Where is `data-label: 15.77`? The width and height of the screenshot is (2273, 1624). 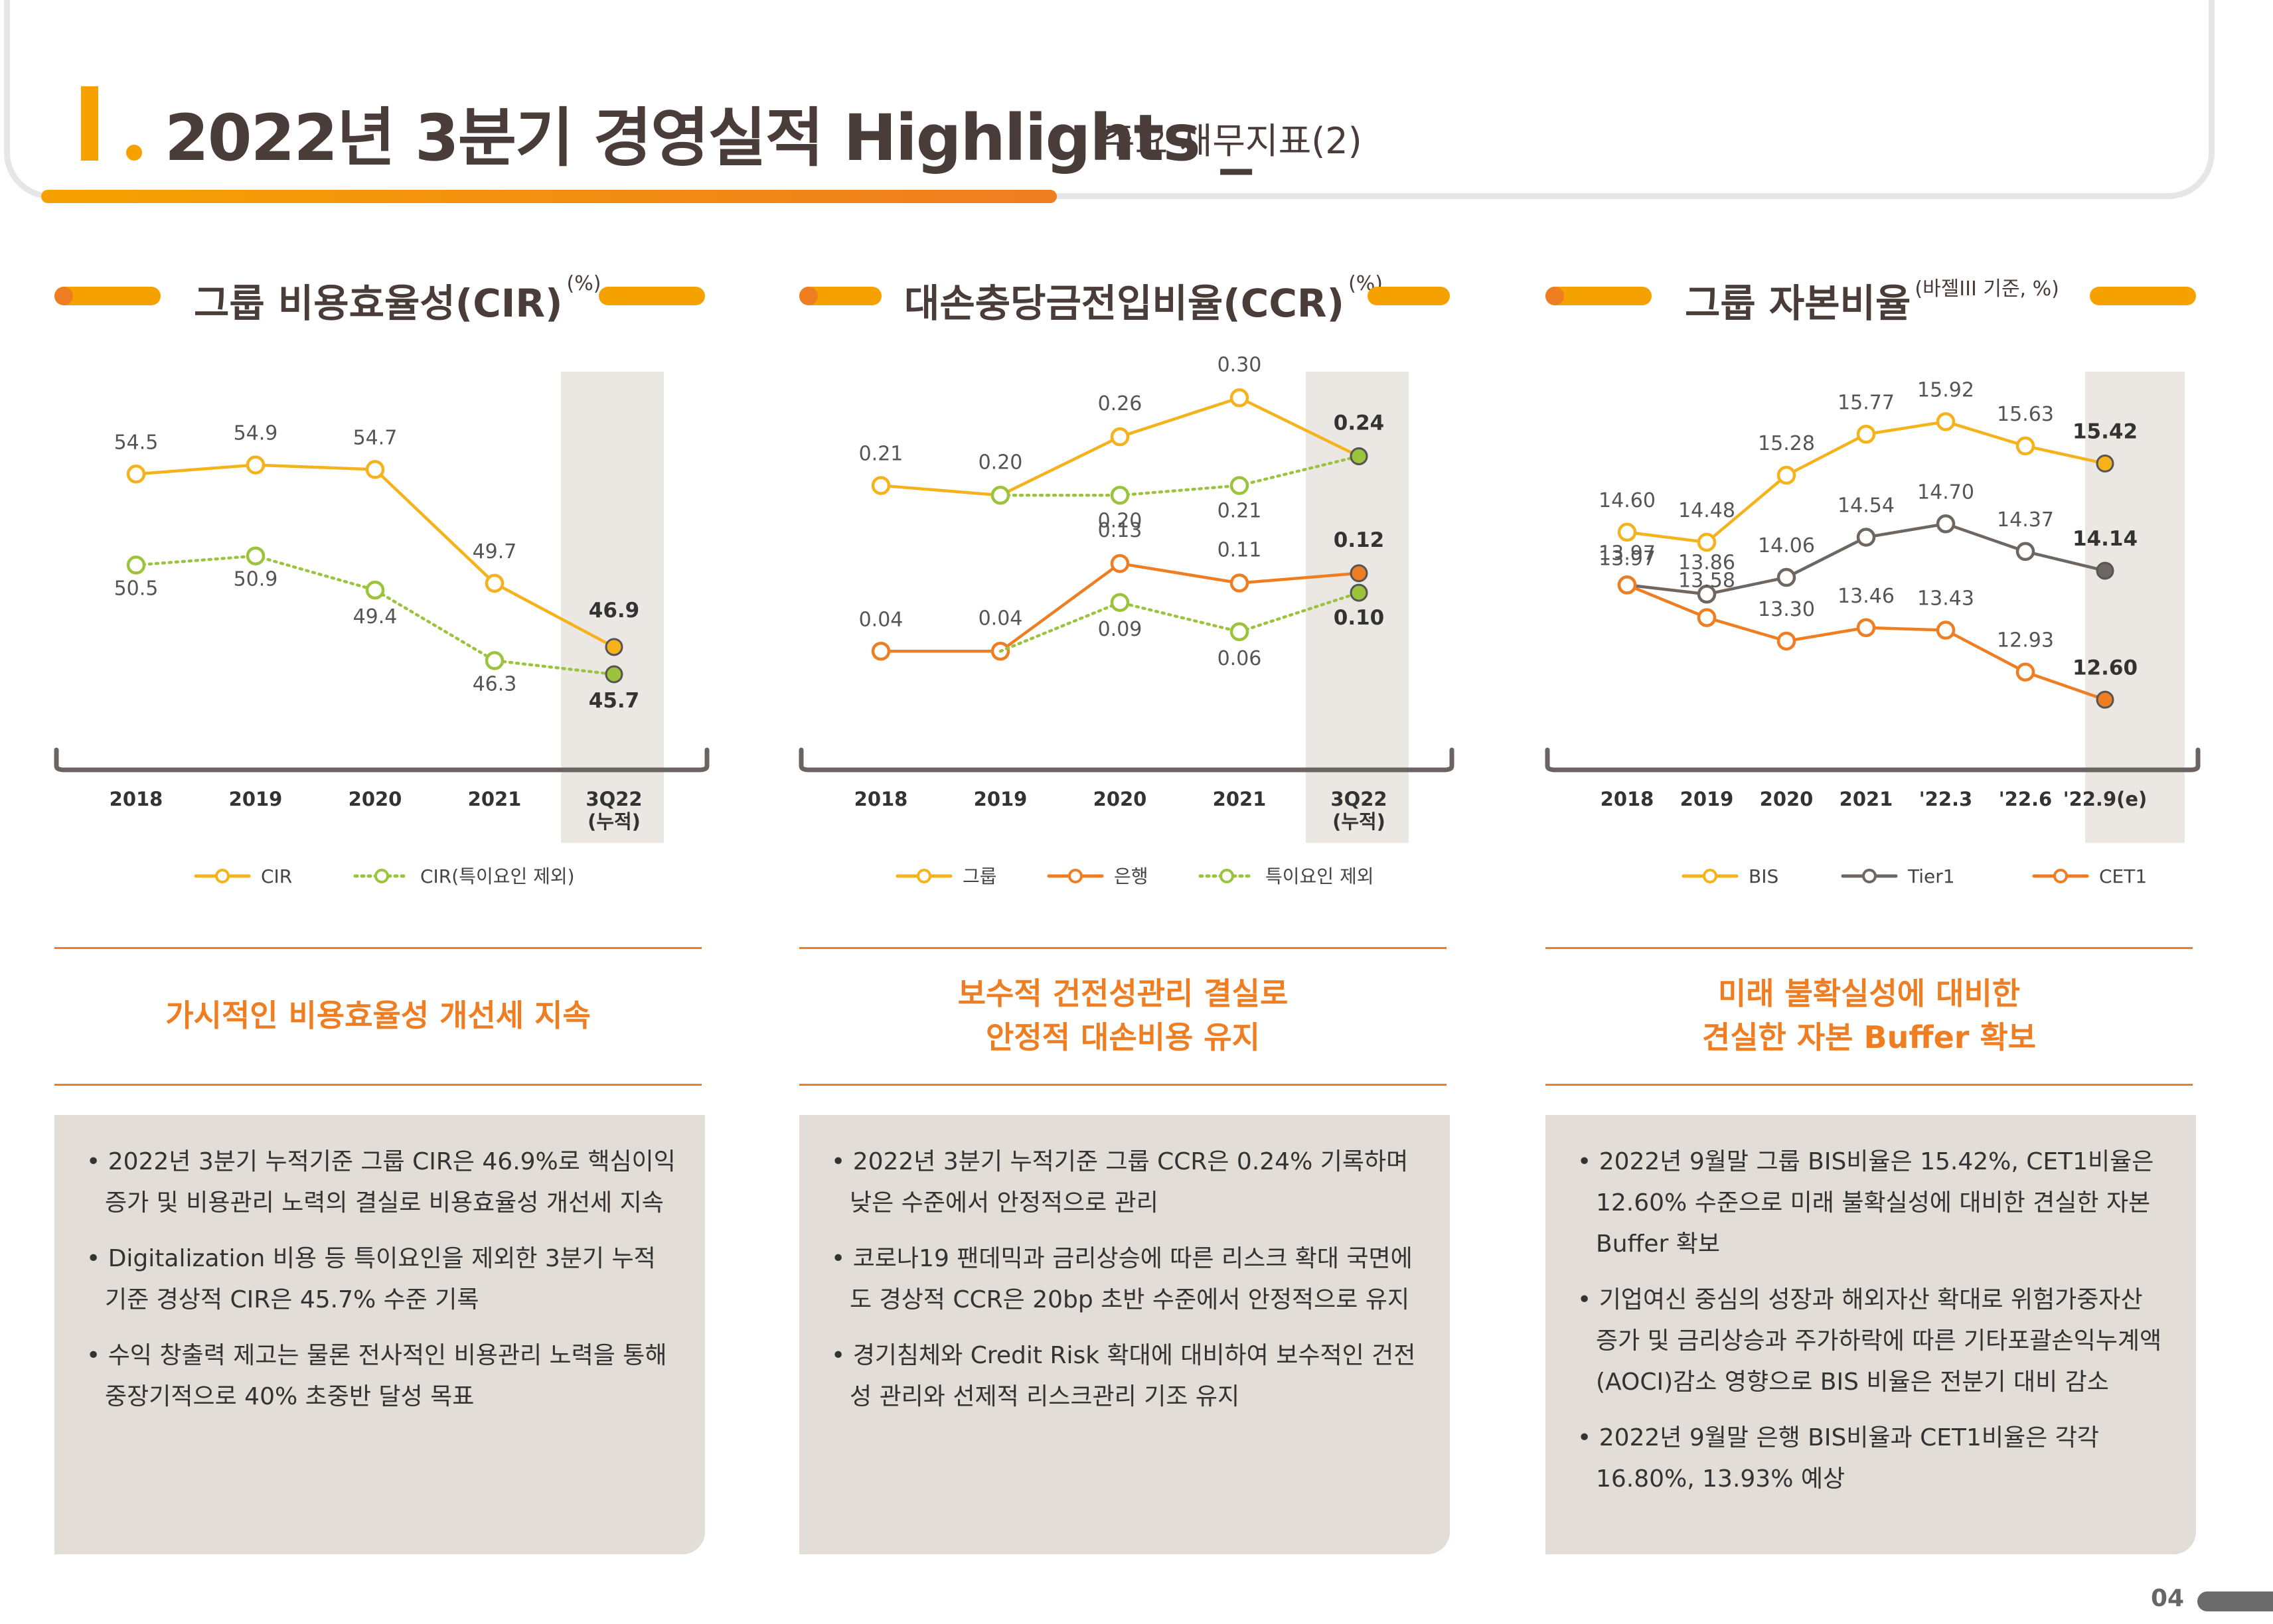 data-label: 15.77 is located at coordinates (1866, 402).